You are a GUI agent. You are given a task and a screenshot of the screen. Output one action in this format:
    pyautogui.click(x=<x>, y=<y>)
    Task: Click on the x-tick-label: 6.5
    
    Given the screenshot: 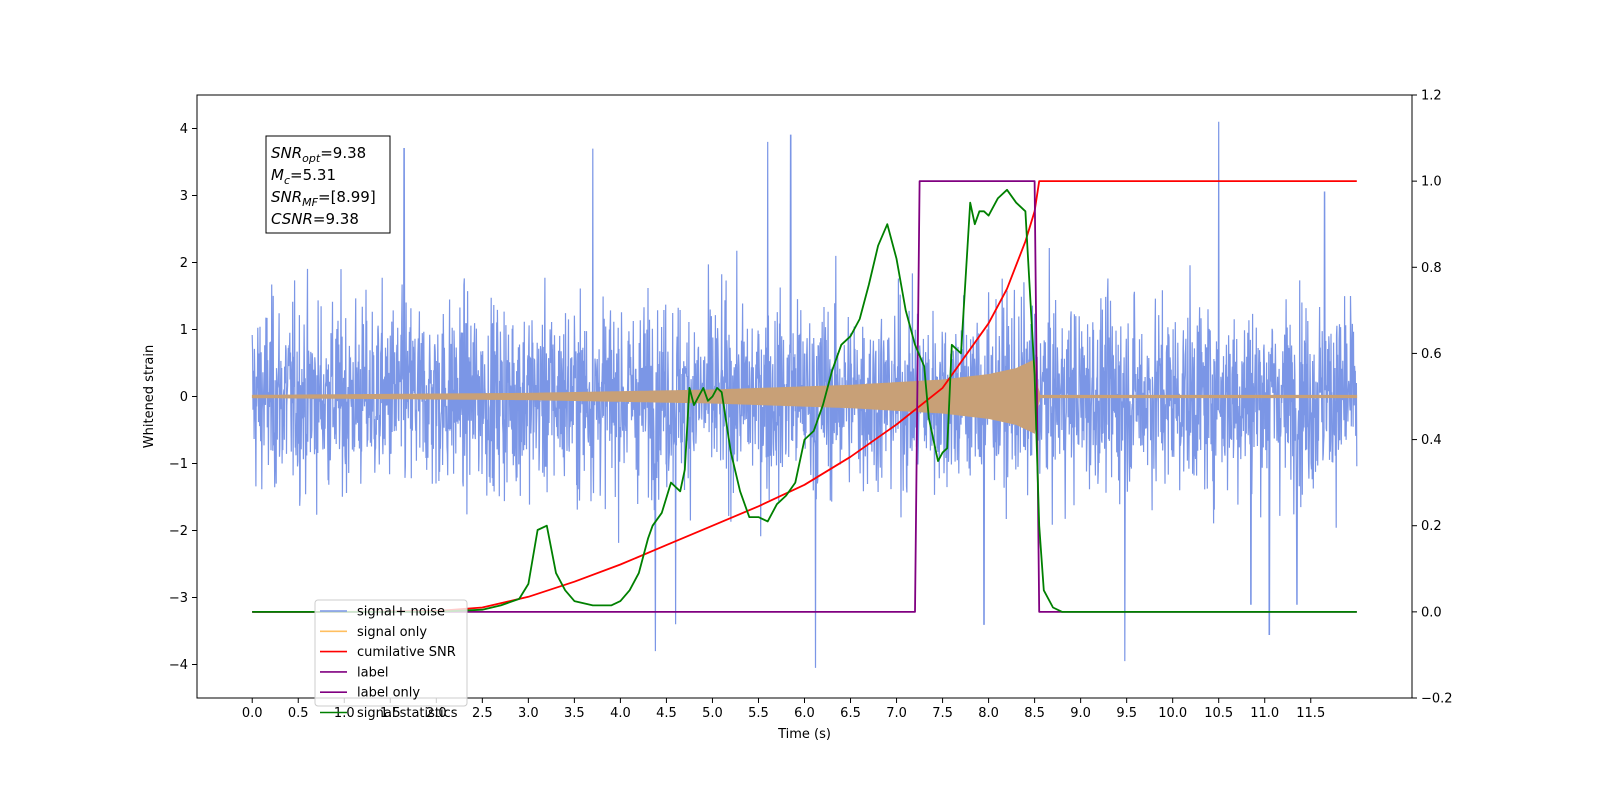 What is the action you would take?
    pyautogui.click(x=850, y=713)
    